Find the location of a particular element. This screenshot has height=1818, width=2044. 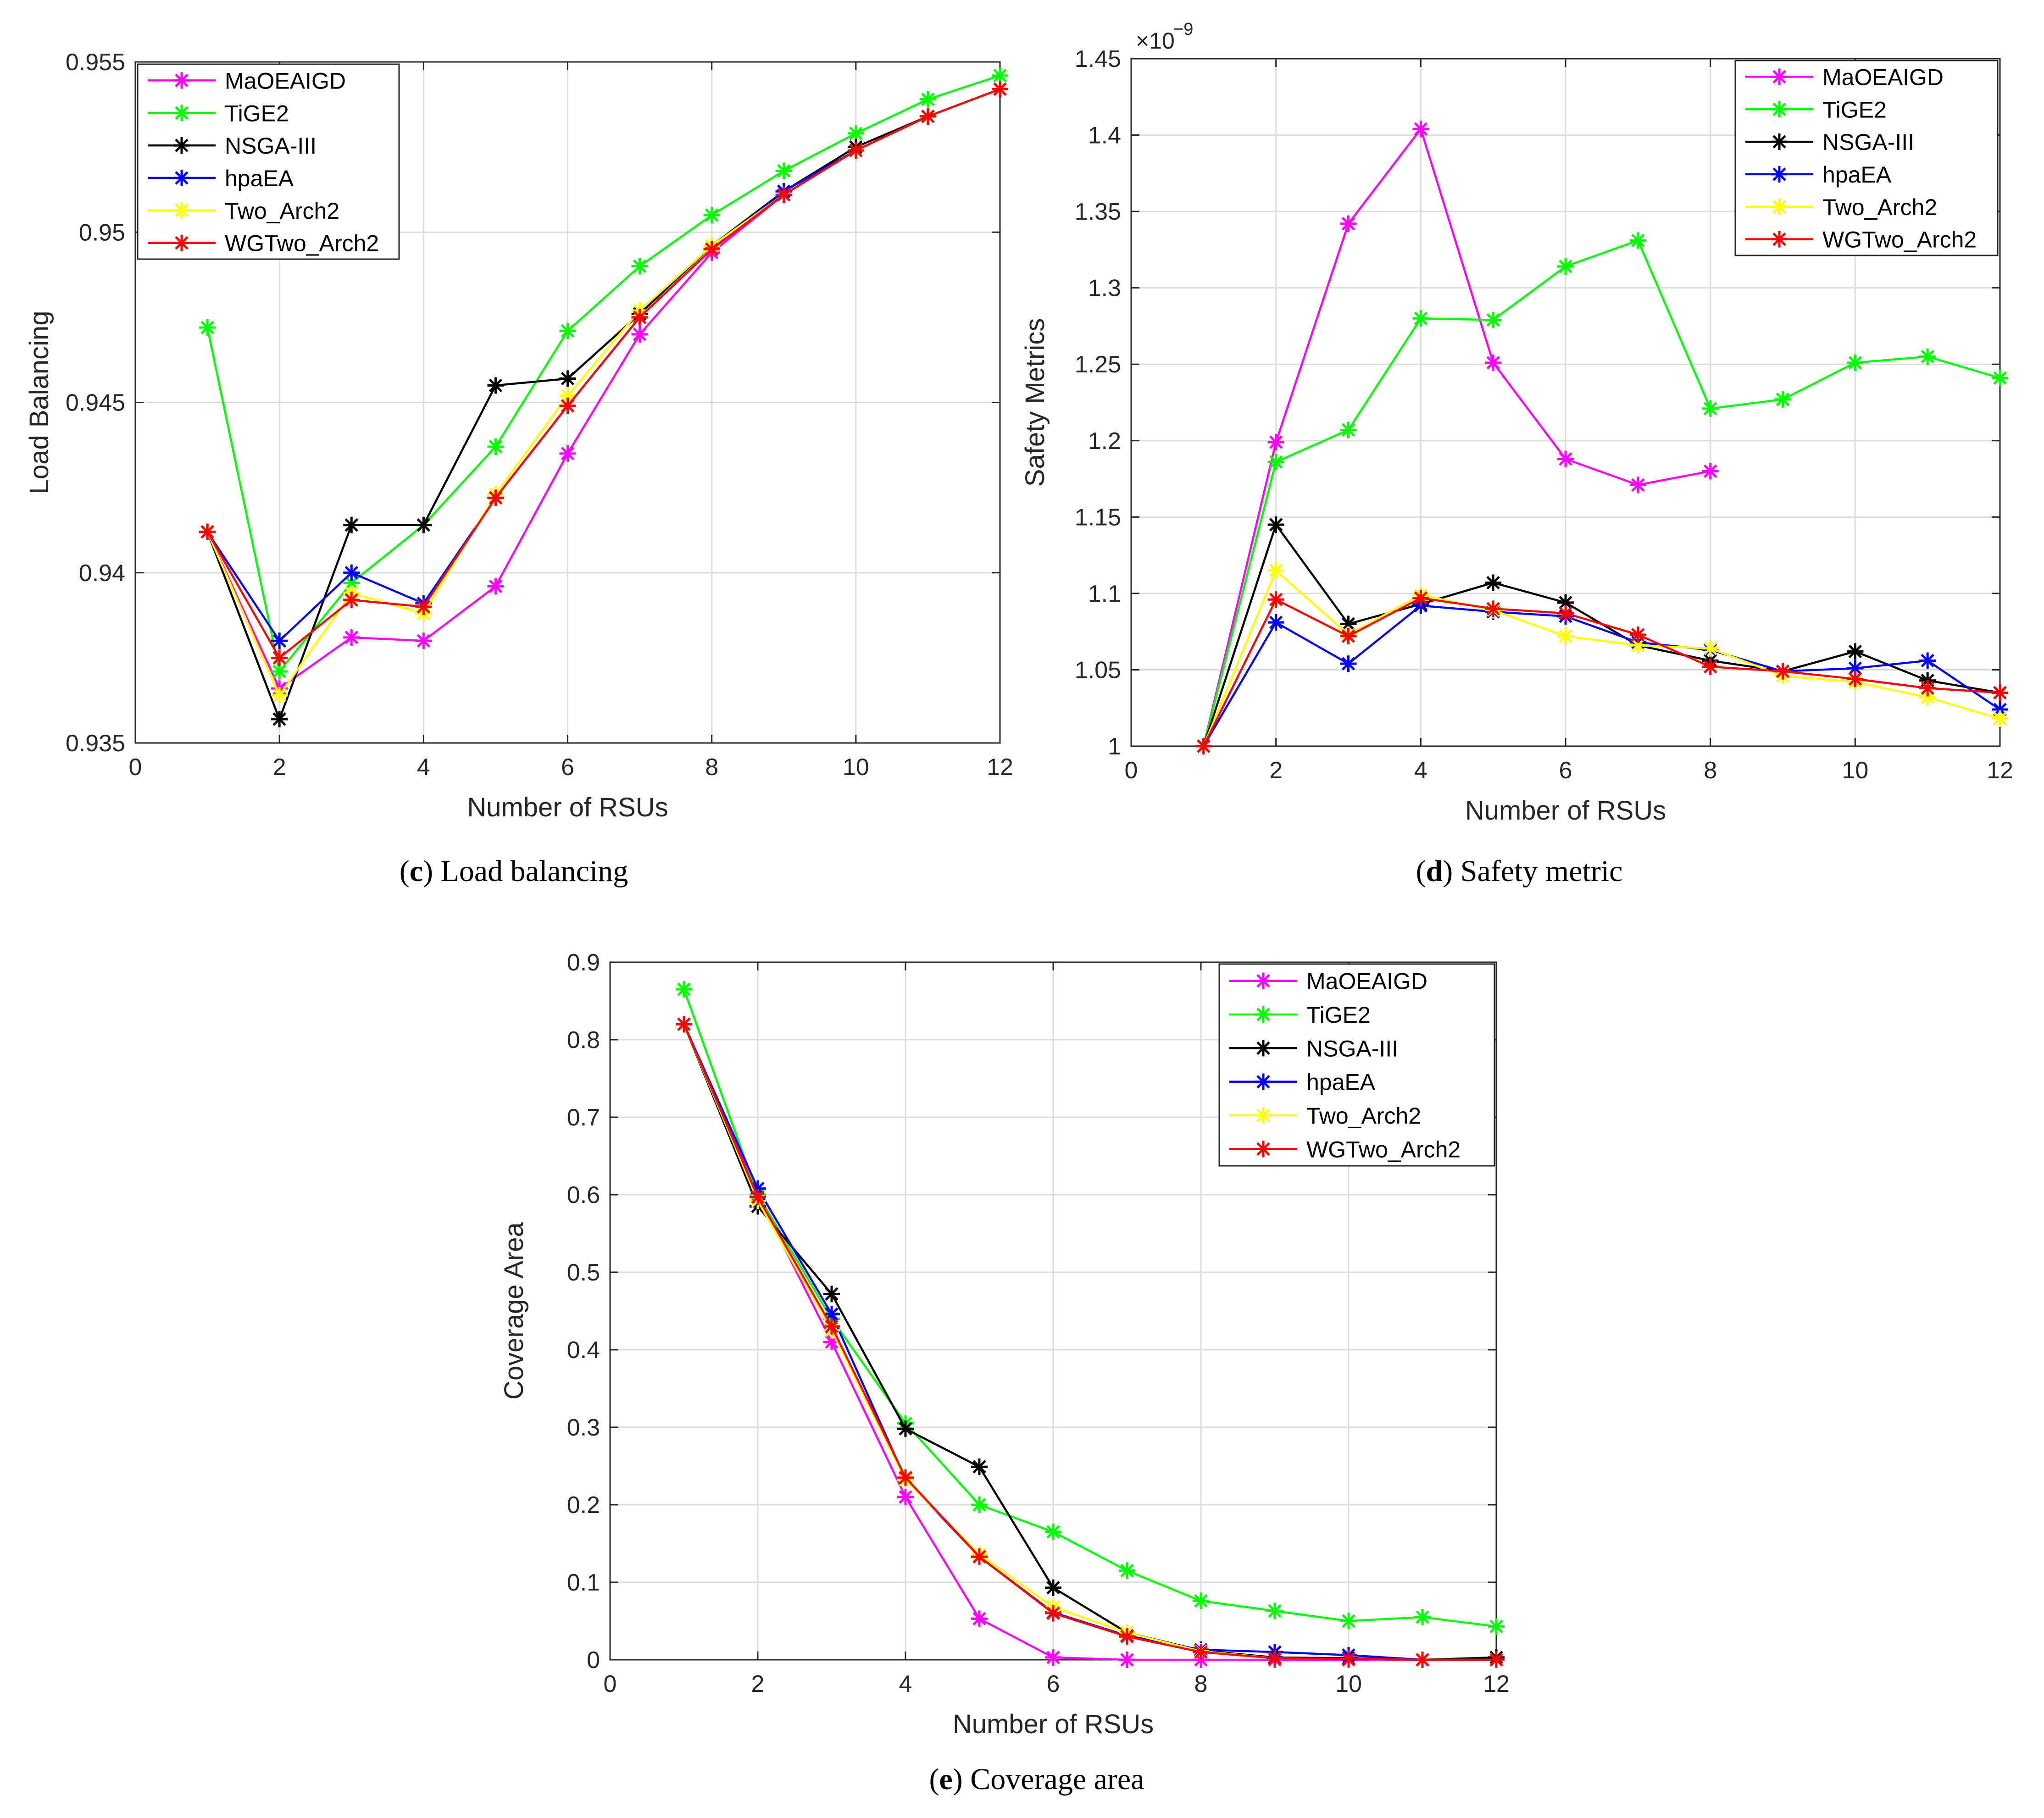

caption-c: (c) Load balancing is located at coordinates (513, 871).